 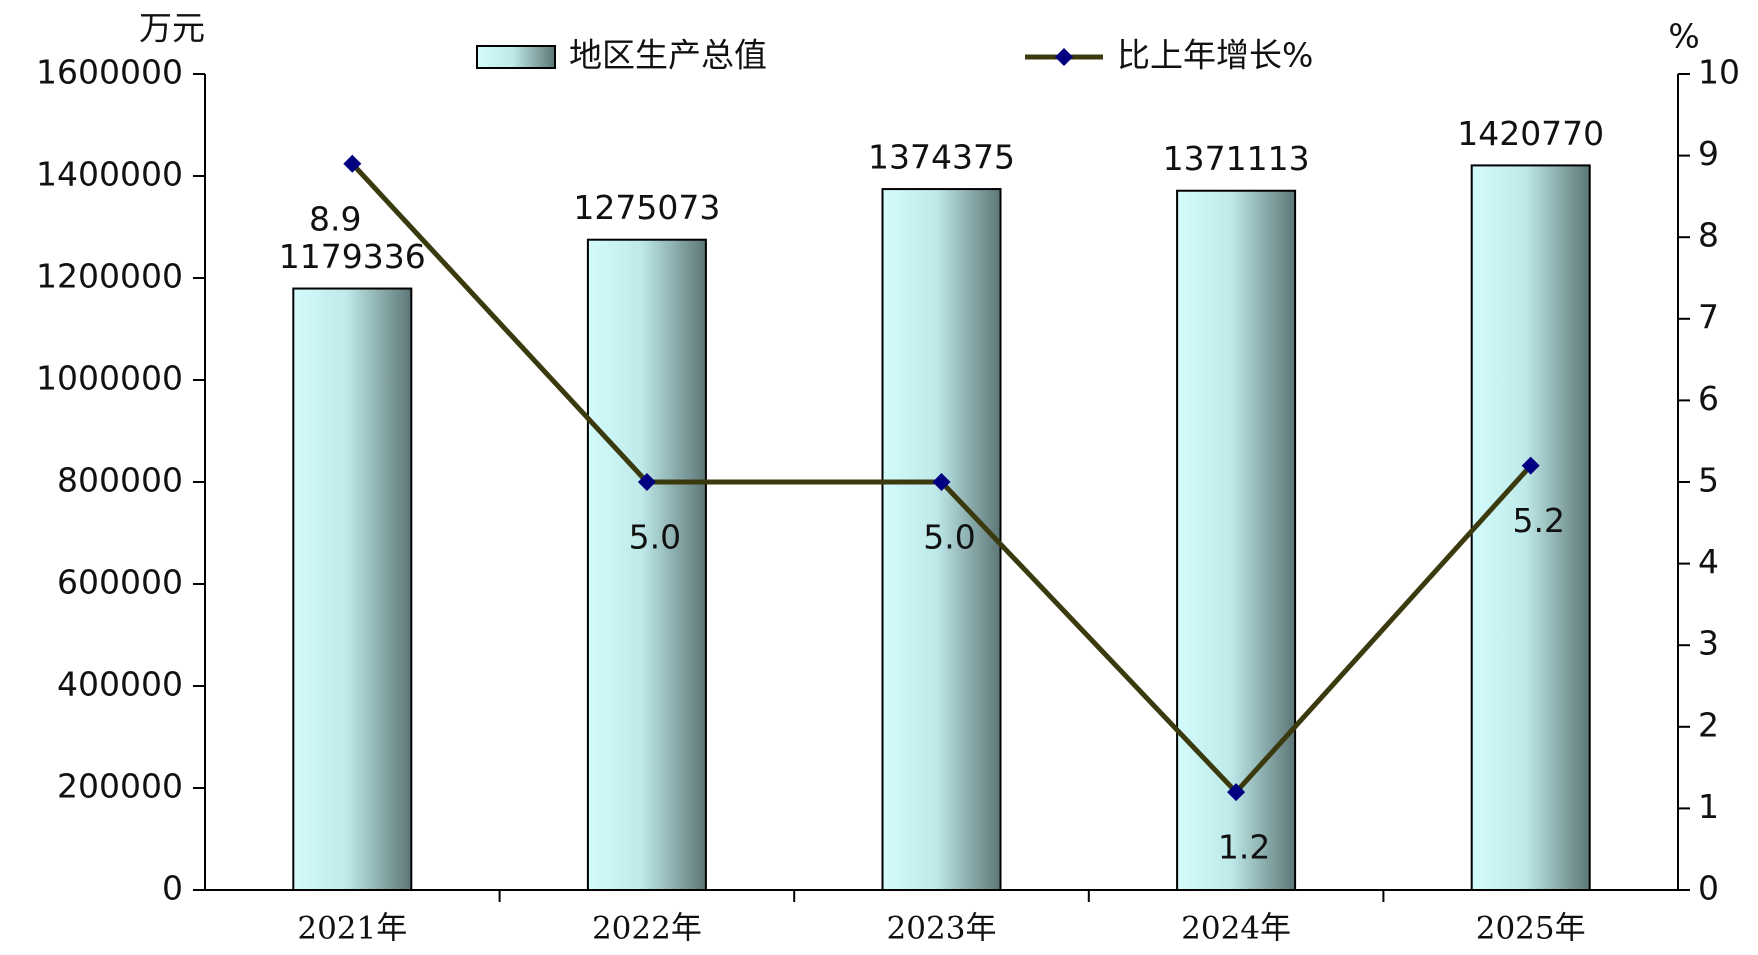 What do you see at coordinates (1708, 235) in the screenshot?
I see `y2-tick-label: 8` at bounding box center [1708, 235].